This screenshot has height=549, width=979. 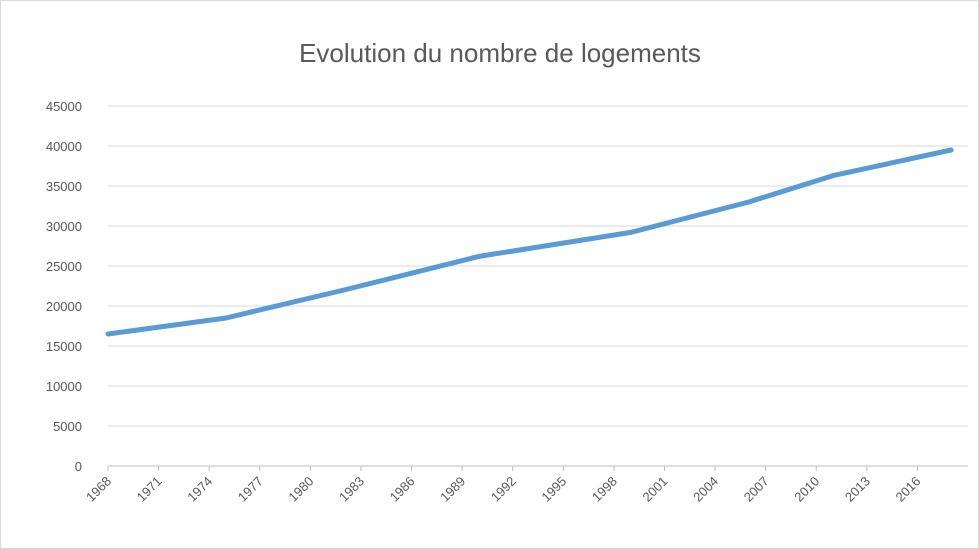 What do you see at coordinates (64, 186) in the screenshot?
I see `y-tick-label: 35000` at bounding box center [64, 186].